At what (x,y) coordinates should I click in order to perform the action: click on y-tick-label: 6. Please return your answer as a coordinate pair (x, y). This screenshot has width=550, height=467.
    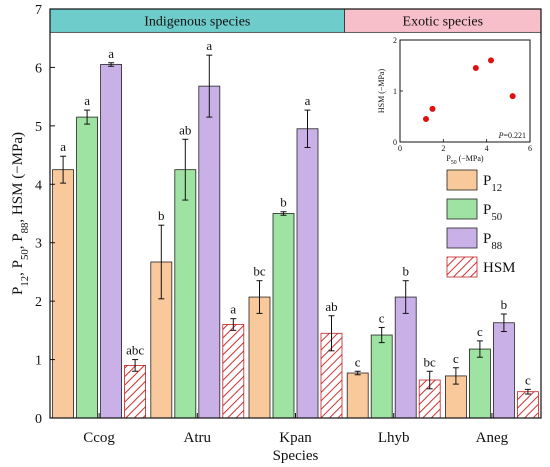
    Looking at the image, I should click on (38, 68).